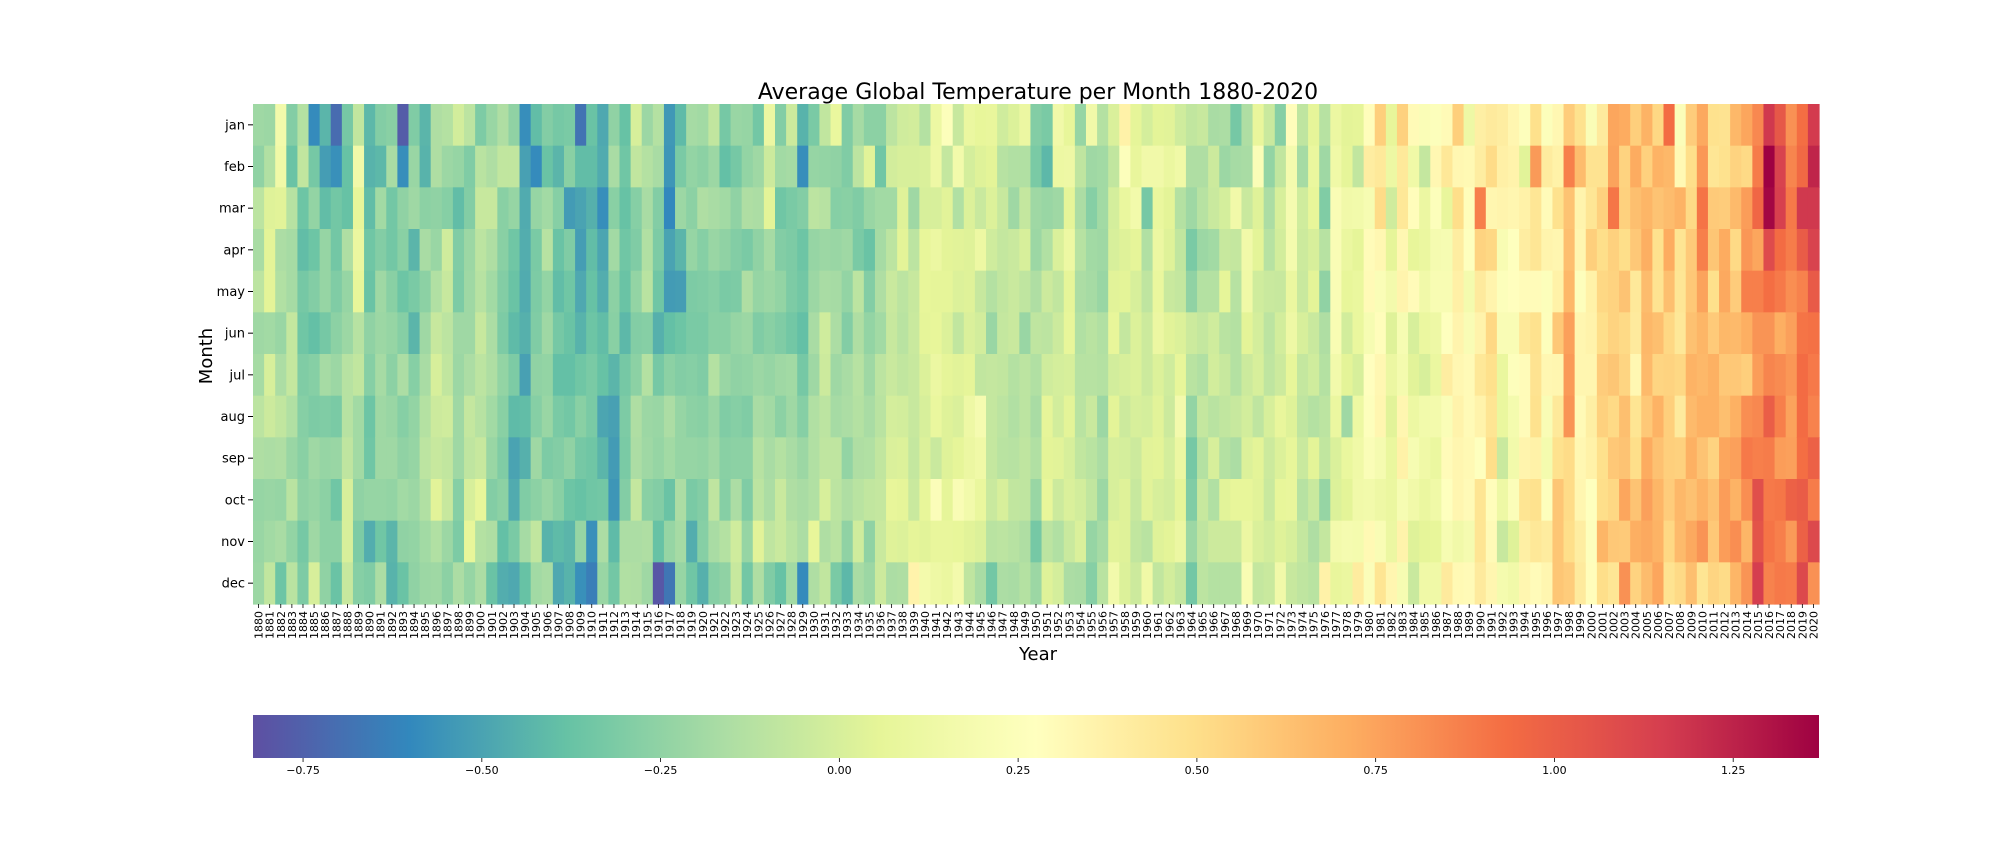 Image resolution: width=2016 pixels, height=864 pixels. Describe the element at coordinates (1536, 625) in the screenshot. I see `x-tick-label: 1995` at that location.